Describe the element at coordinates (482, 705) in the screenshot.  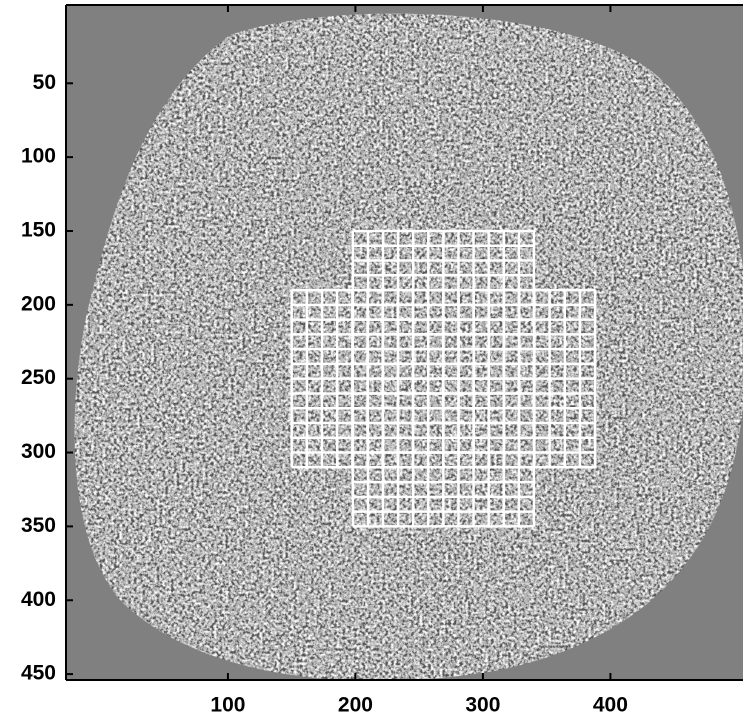
I see `x-tick-label: 300` at that location.